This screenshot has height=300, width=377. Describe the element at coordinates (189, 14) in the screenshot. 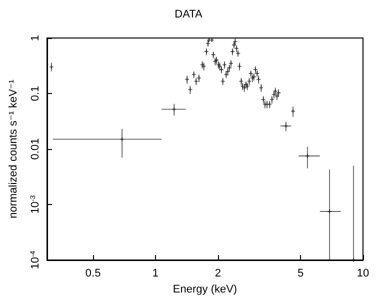

I see `chart-title: DATA` at that location.